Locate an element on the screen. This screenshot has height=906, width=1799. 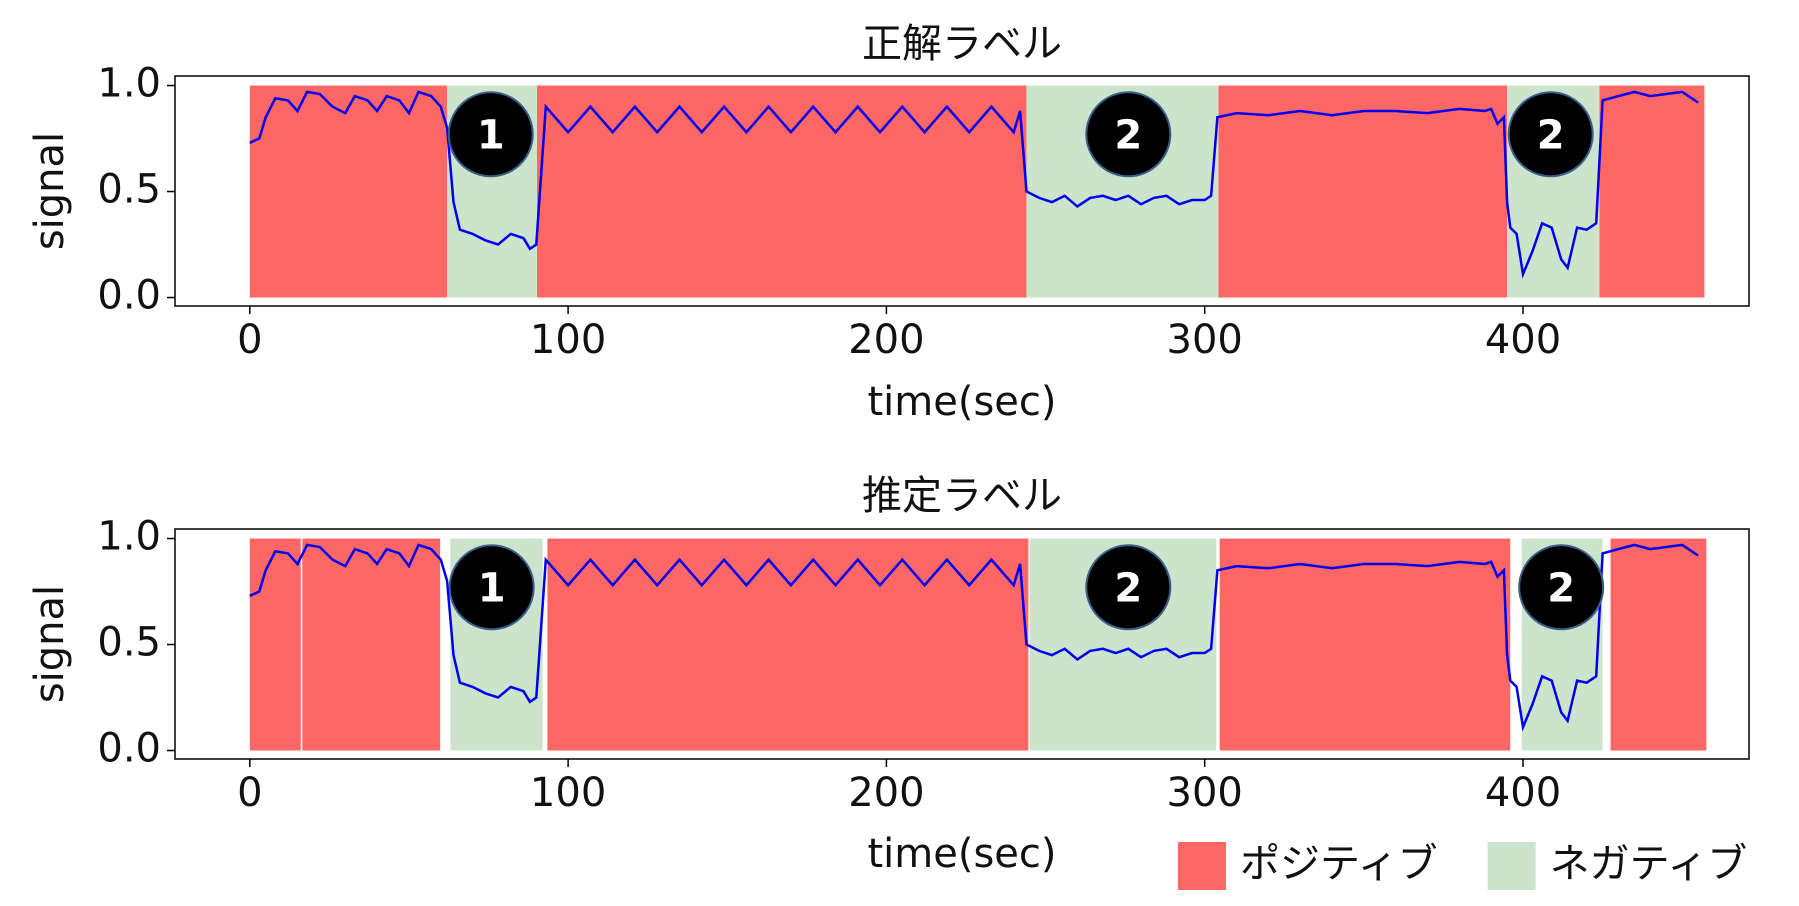
legend-label: ポジティブ is located at coordinates (1339, 864).